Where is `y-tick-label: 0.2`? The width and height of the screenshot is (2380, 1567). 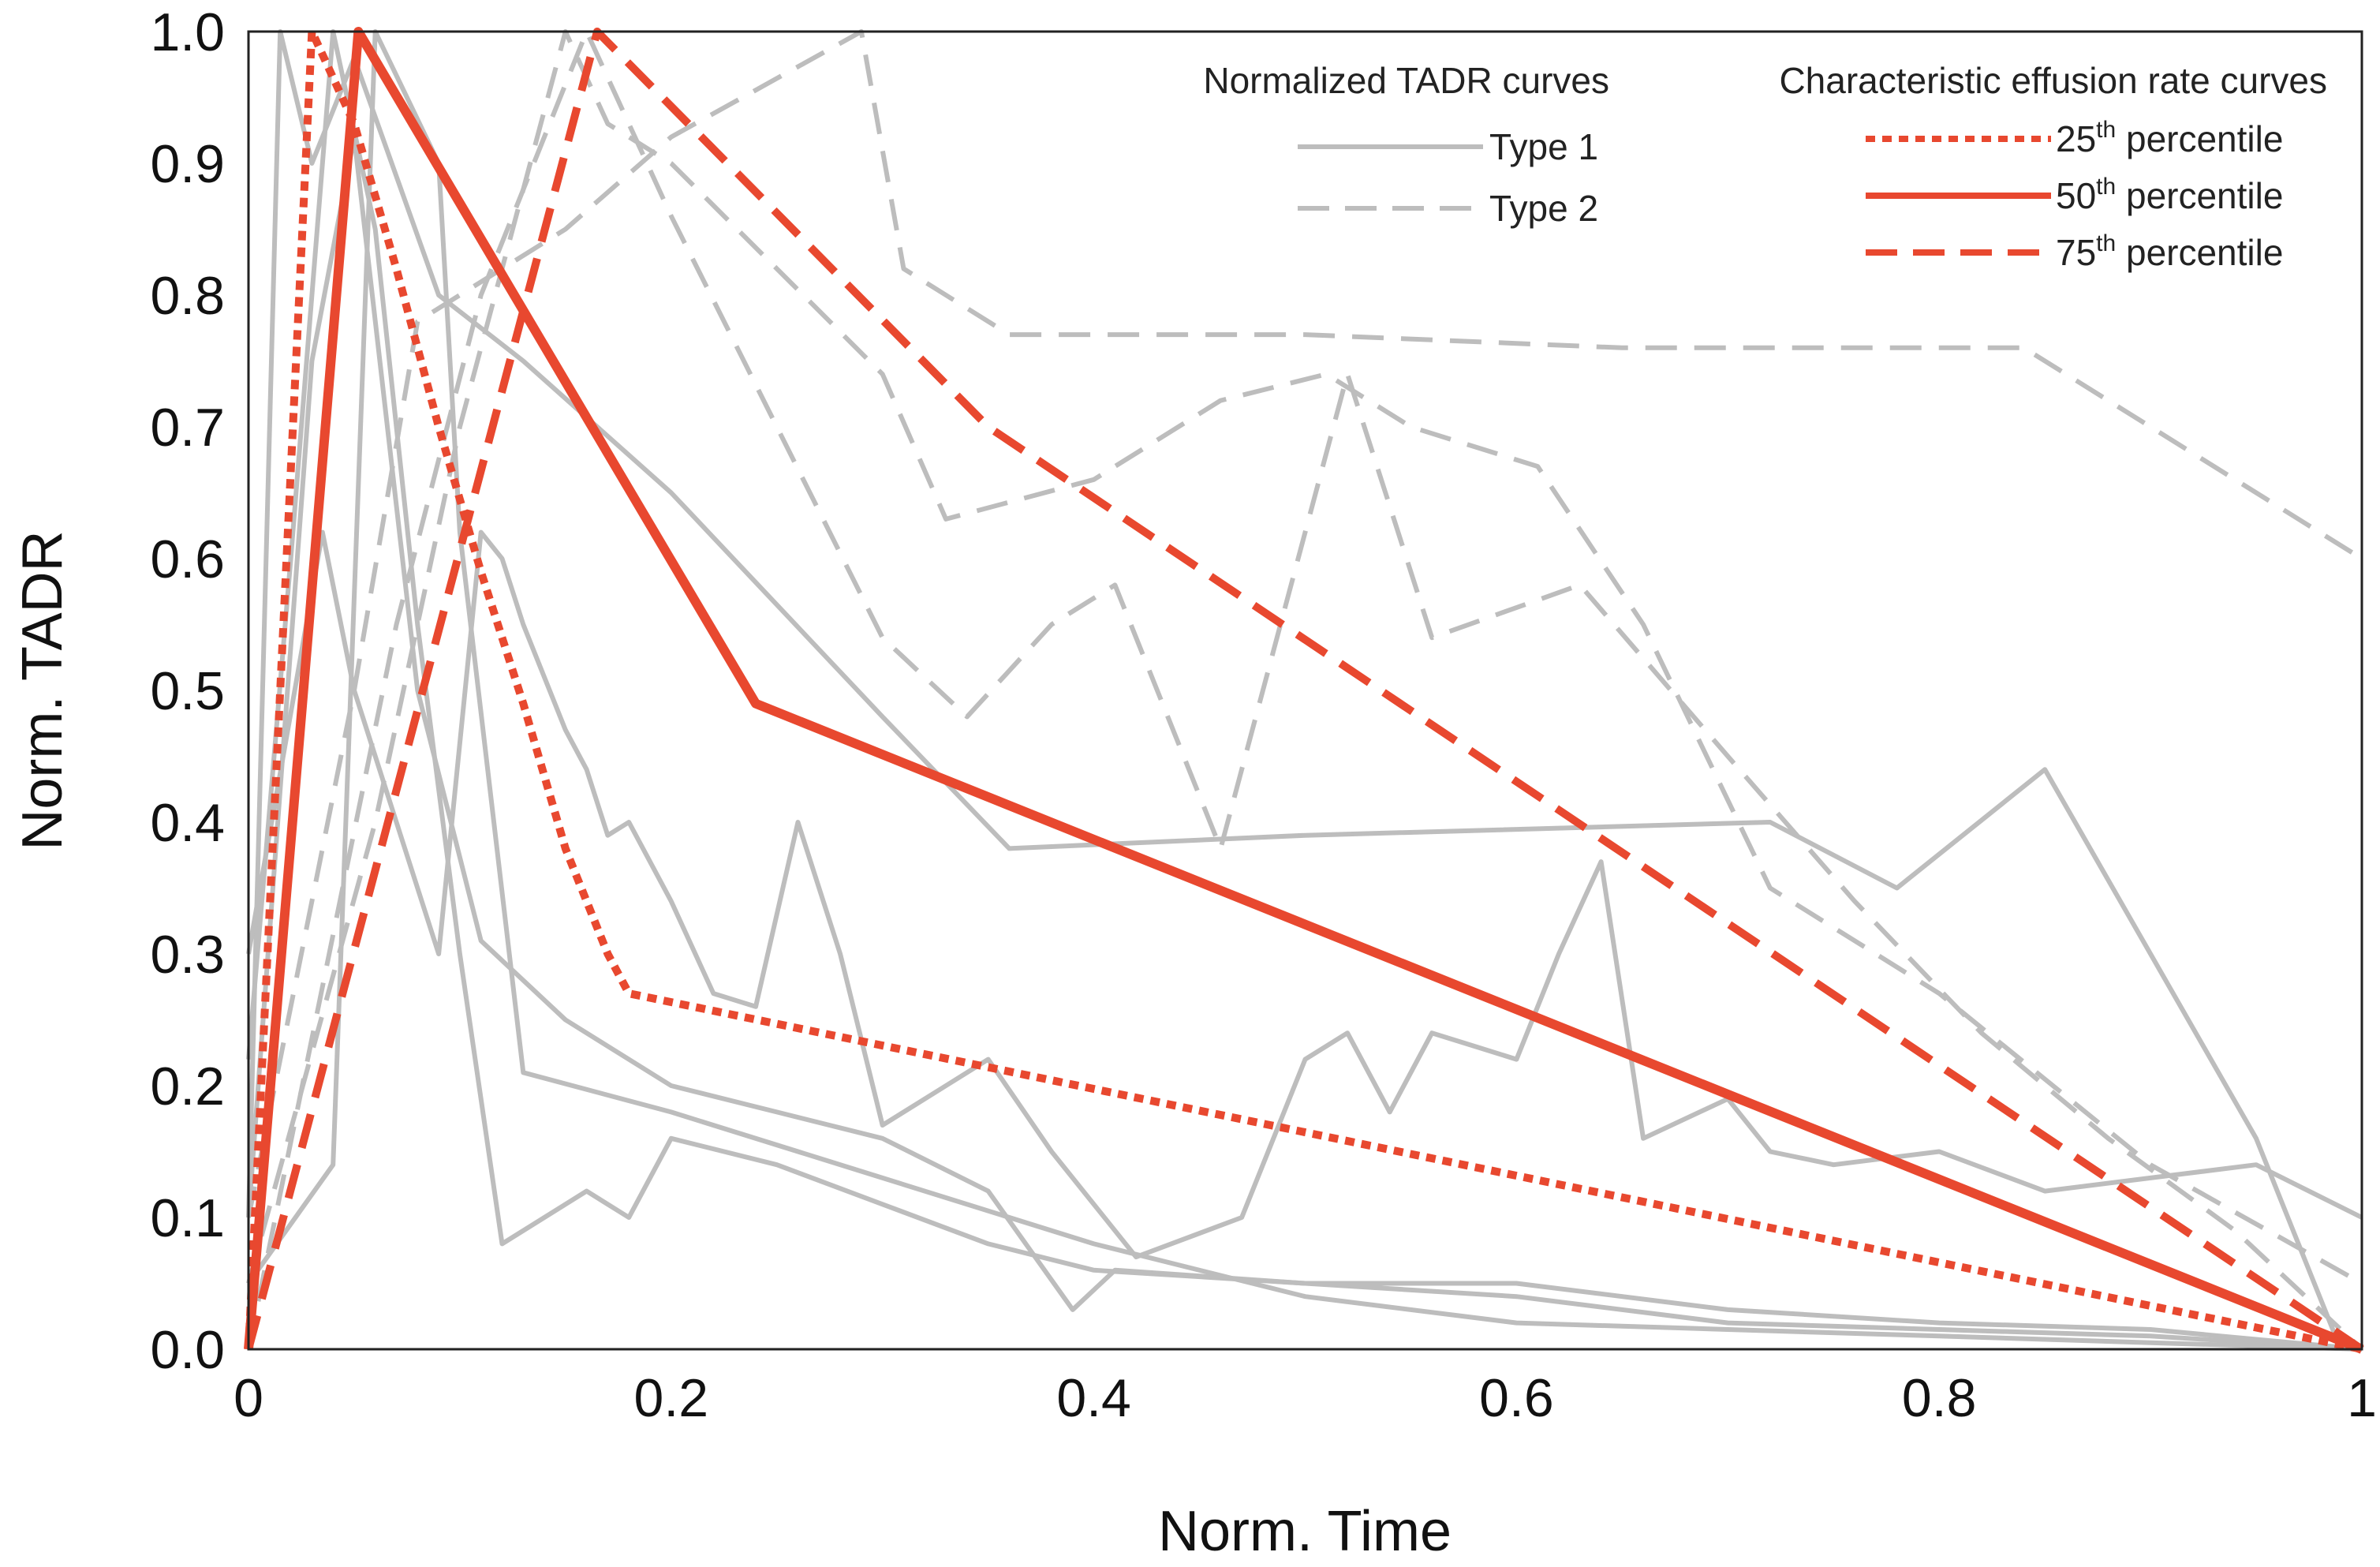
y-tick-label: 0.2 is located at coordinates (187, 1086).